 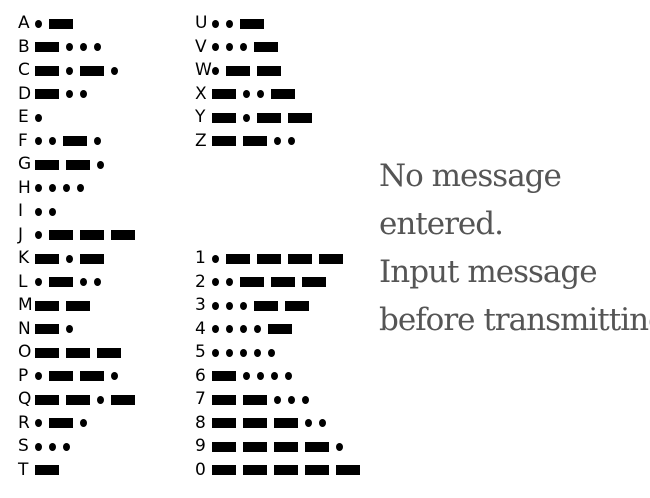 What do you see at coordinates (200, 117) in the screenshot?
I see `morse-character: Y` at bounding box center [200, 117].